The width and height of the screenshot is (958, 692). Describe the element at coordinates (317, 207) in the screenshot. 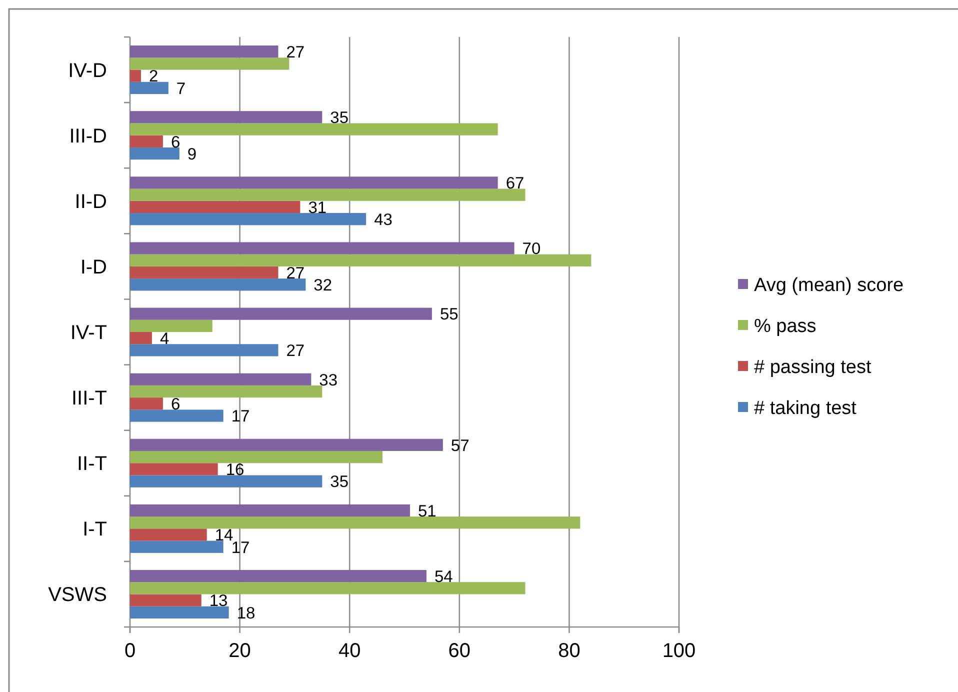

I see `data-label: 31` at that location.